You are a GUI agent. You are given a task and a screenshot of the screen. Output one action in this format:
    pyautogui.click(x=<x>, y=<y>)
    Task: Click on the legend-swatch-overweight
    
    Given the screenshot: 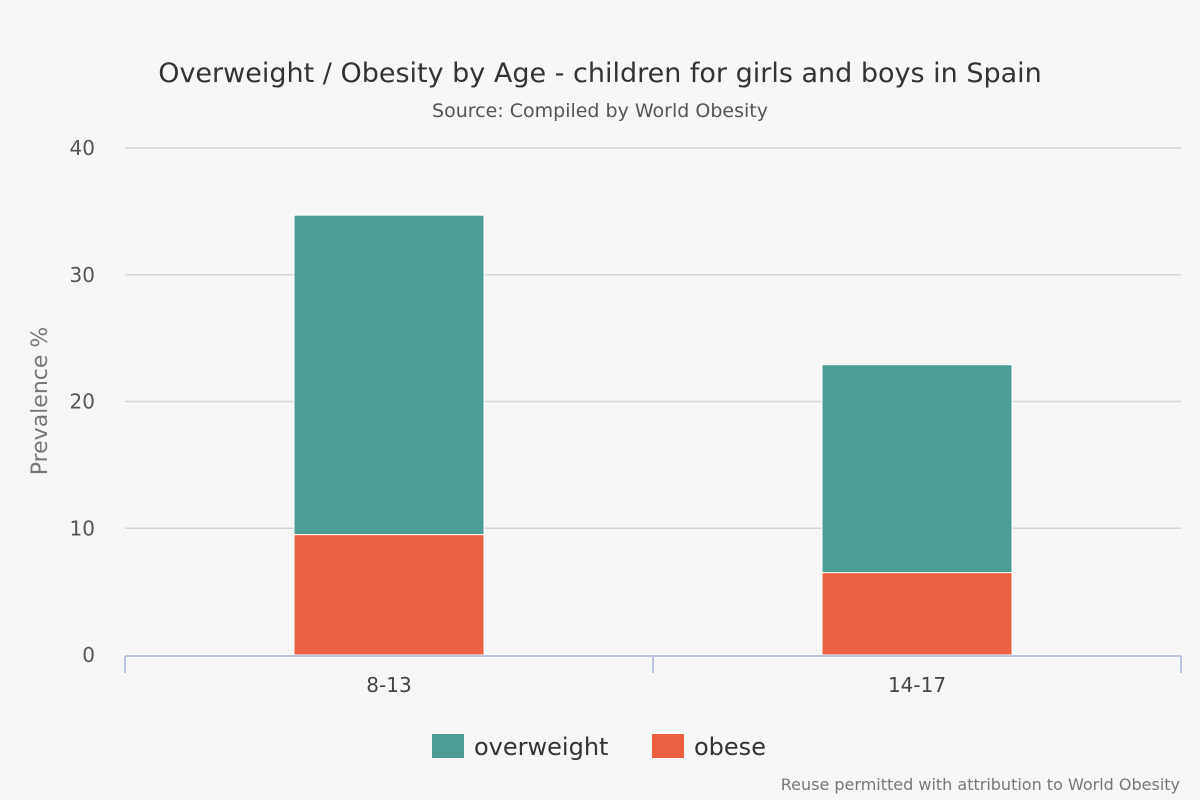 What is the action you would take?
    pyautogui.click(x=448, y=746)
    